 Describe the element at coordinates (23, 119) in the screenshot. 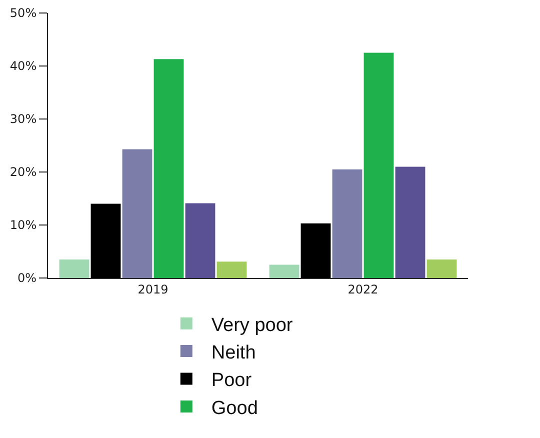

I see `y-tick-label: 30%` at that location.